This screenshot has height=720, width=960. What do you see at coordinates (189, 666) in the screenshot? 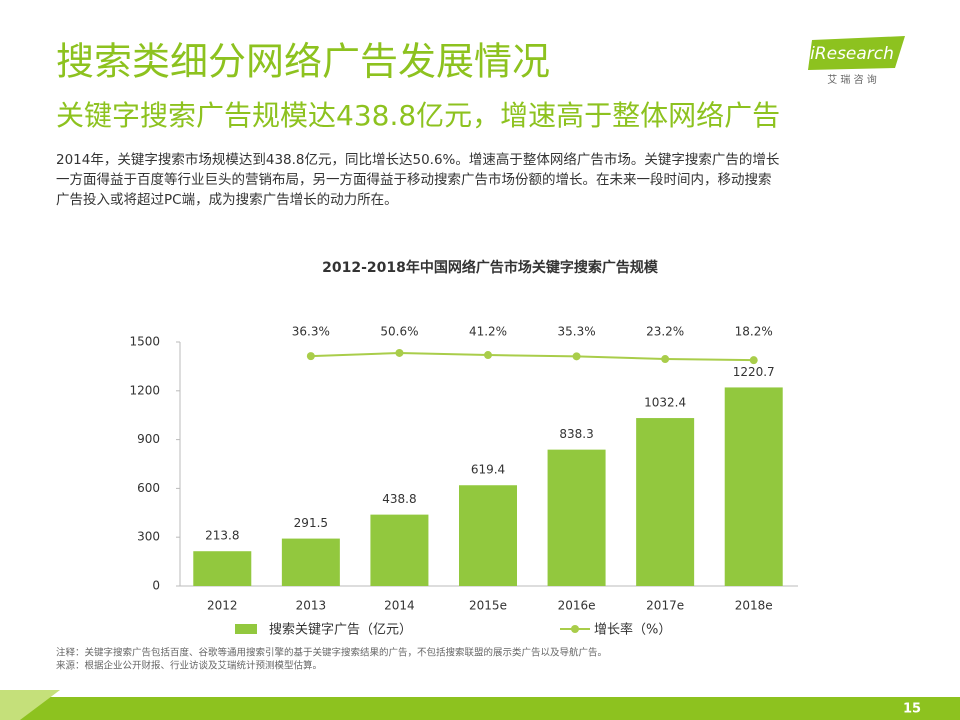
I see `note: 来源：根据企业公开财报、行业访谈及艾瑞统计预测模型估算。` at bounding box center [189, 666].